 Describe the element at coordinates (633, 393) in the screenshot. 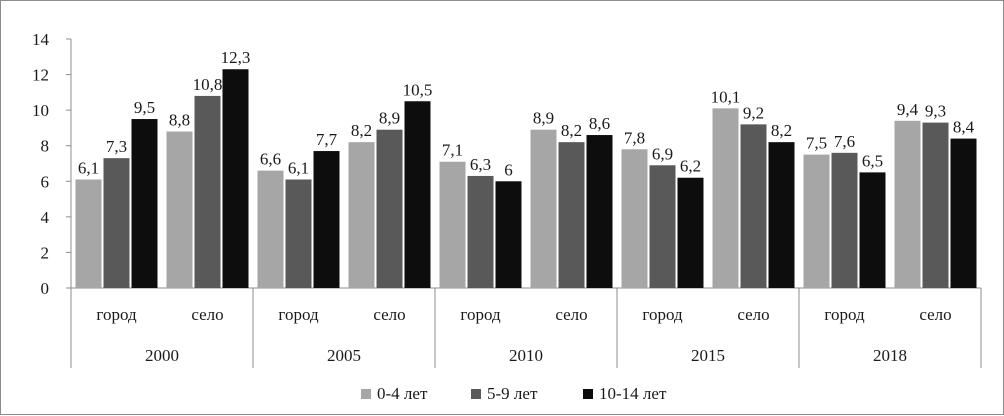

I see `legend-label: 10-14 лет` at that location.